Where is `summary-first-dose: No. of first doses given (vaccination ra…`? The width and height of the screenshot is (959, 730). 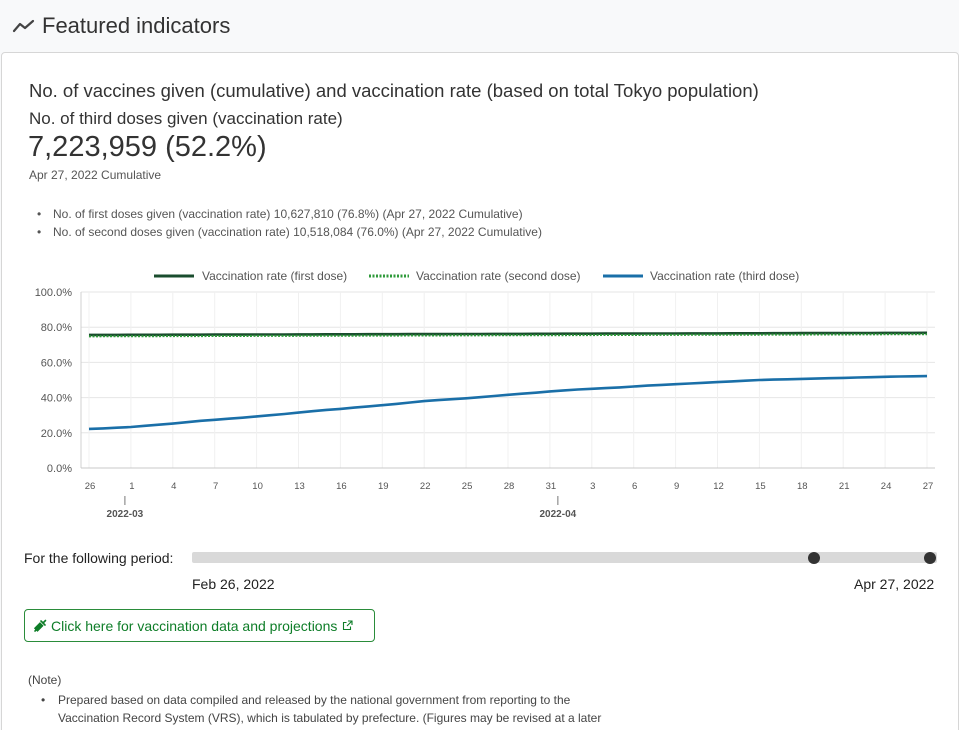
summary-first-dose: No. of first doses given (vaccination ra… is located at coordinates (289, 216).